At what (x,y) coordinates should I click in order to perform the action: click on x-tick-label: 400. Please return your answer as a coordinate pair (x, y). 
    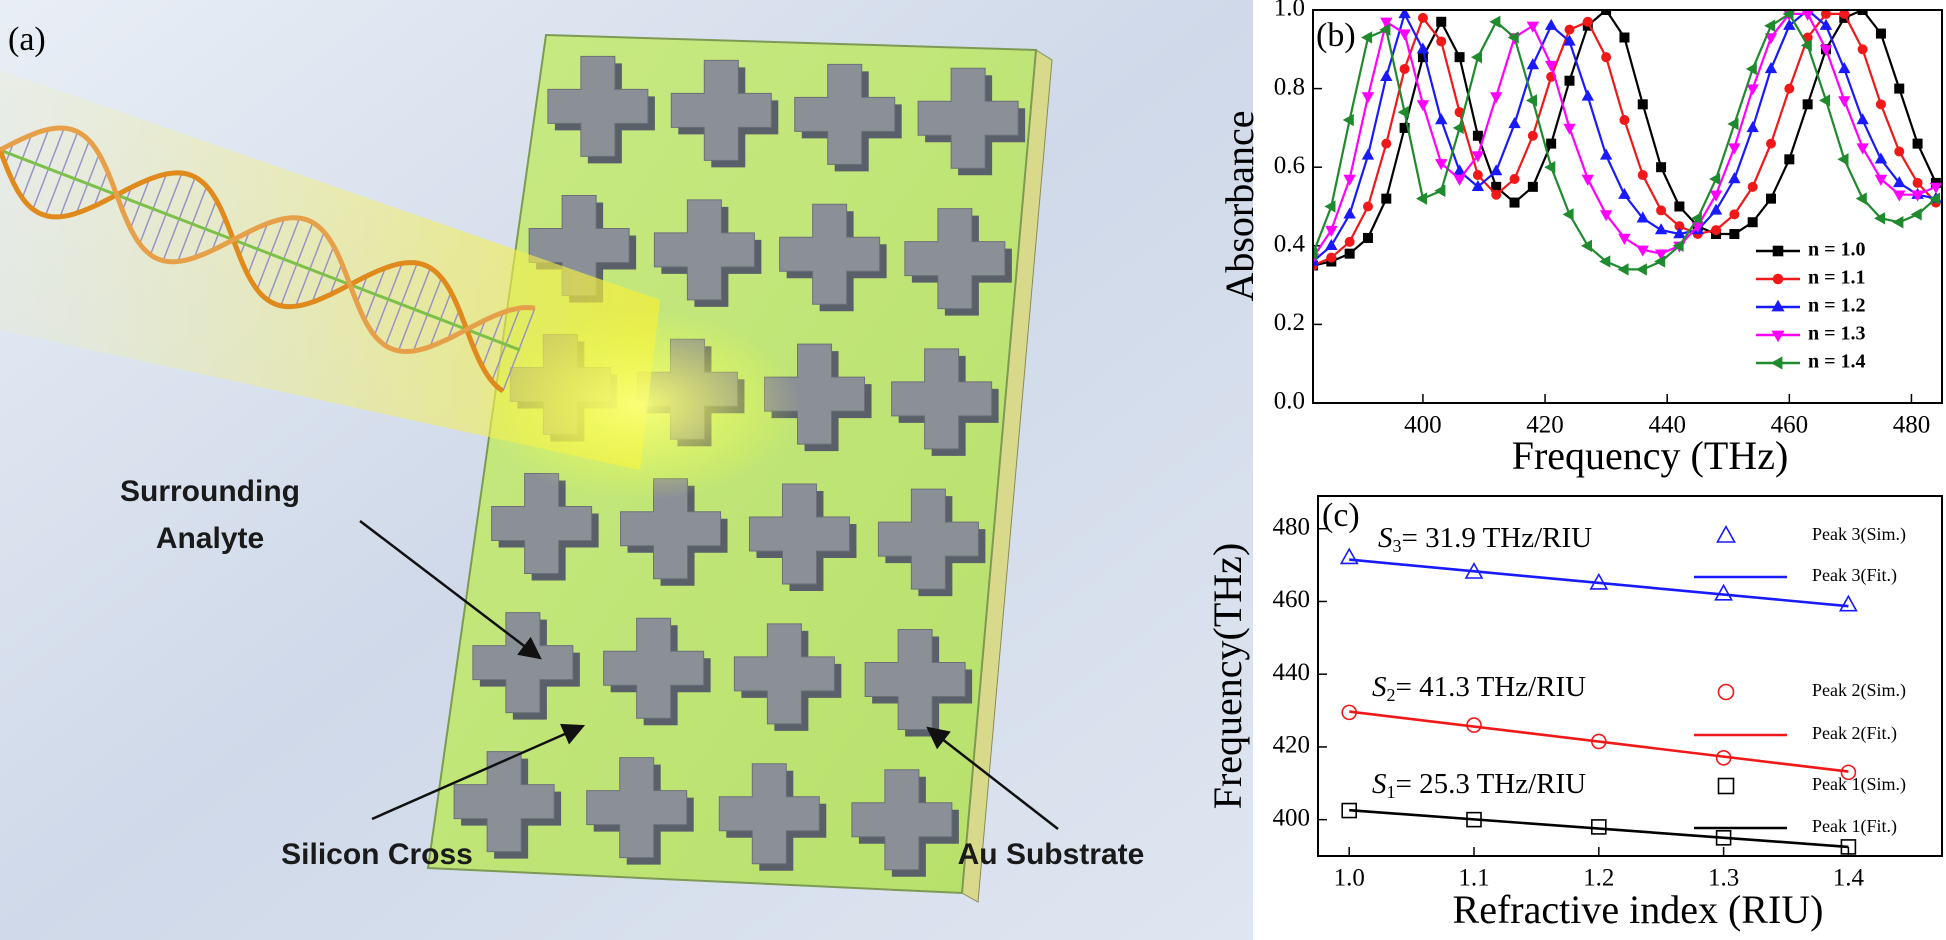
    Looking at the image, I should click on (1423, 425).